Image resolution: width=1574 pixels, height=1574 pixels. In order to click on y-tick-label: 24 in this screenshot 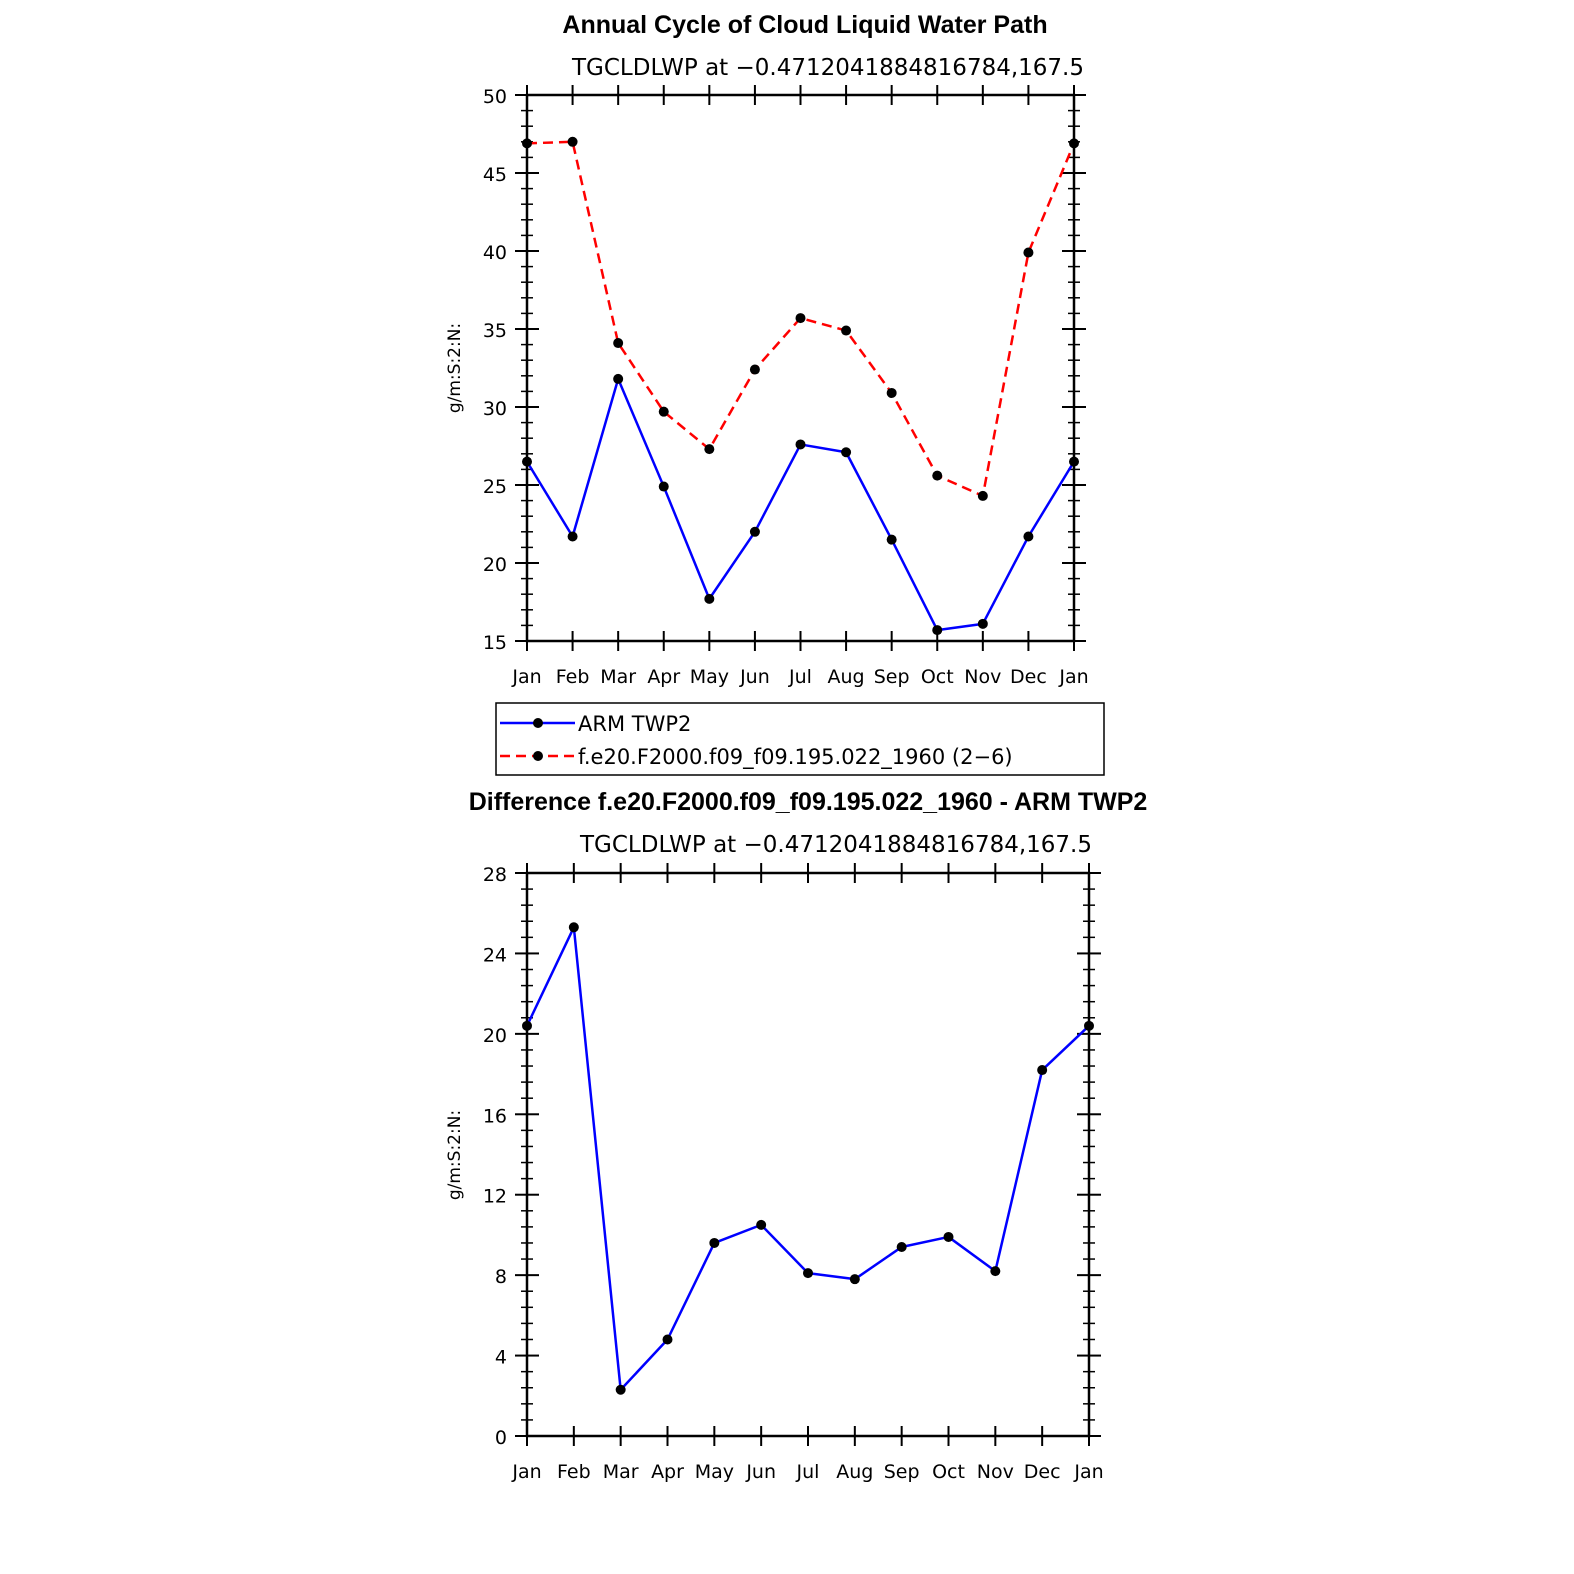, I will do `click(495, 955)`.